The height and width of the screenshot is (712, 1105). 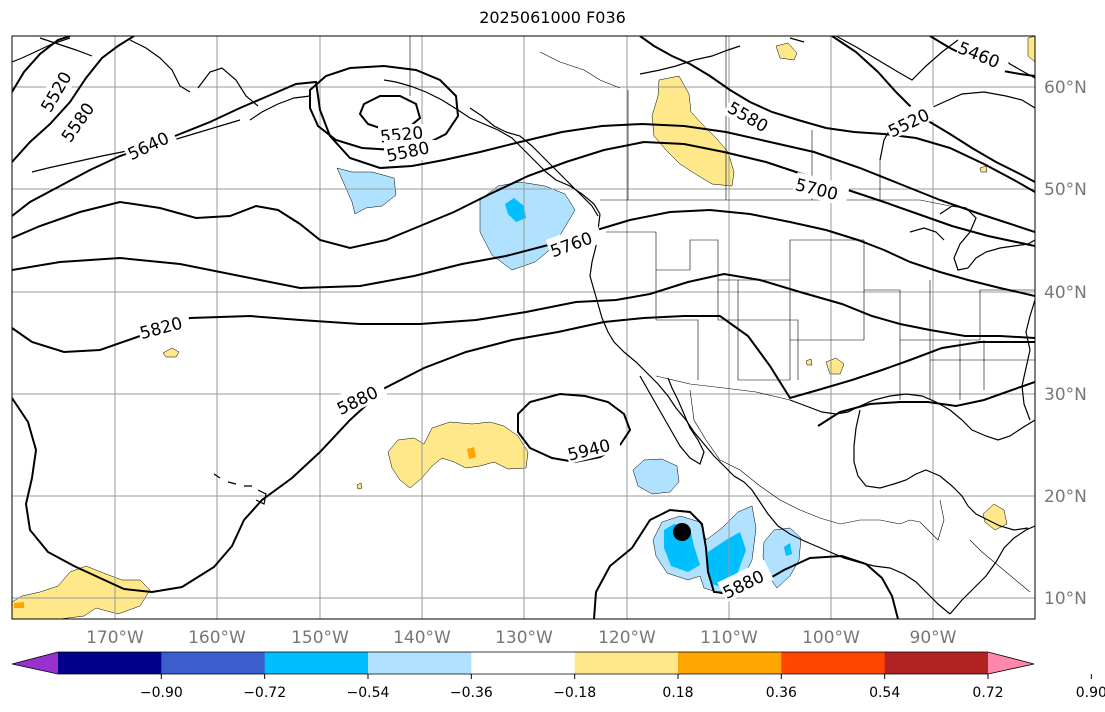 What do you see at coordinates (1011, 663) in the screenshot?
I see `colorbar-overflow-arrow` at bounding box center [1011, 663].